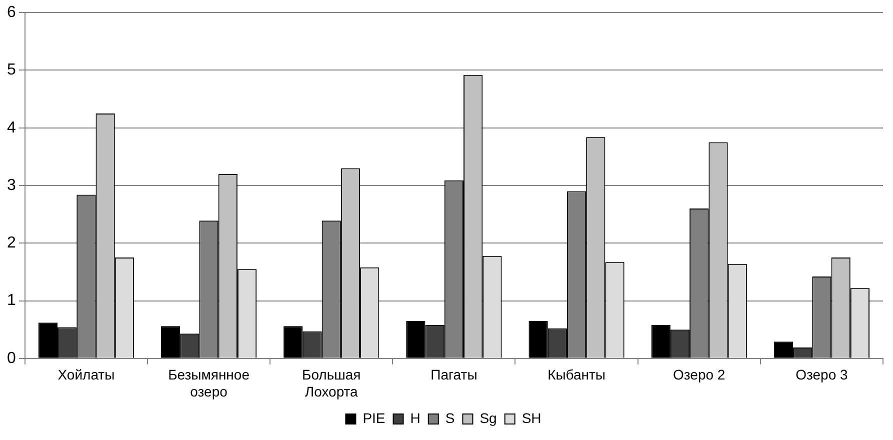 This screenshot has height=440, width=893. I want to click on legend-label: H, so click(415, 418).